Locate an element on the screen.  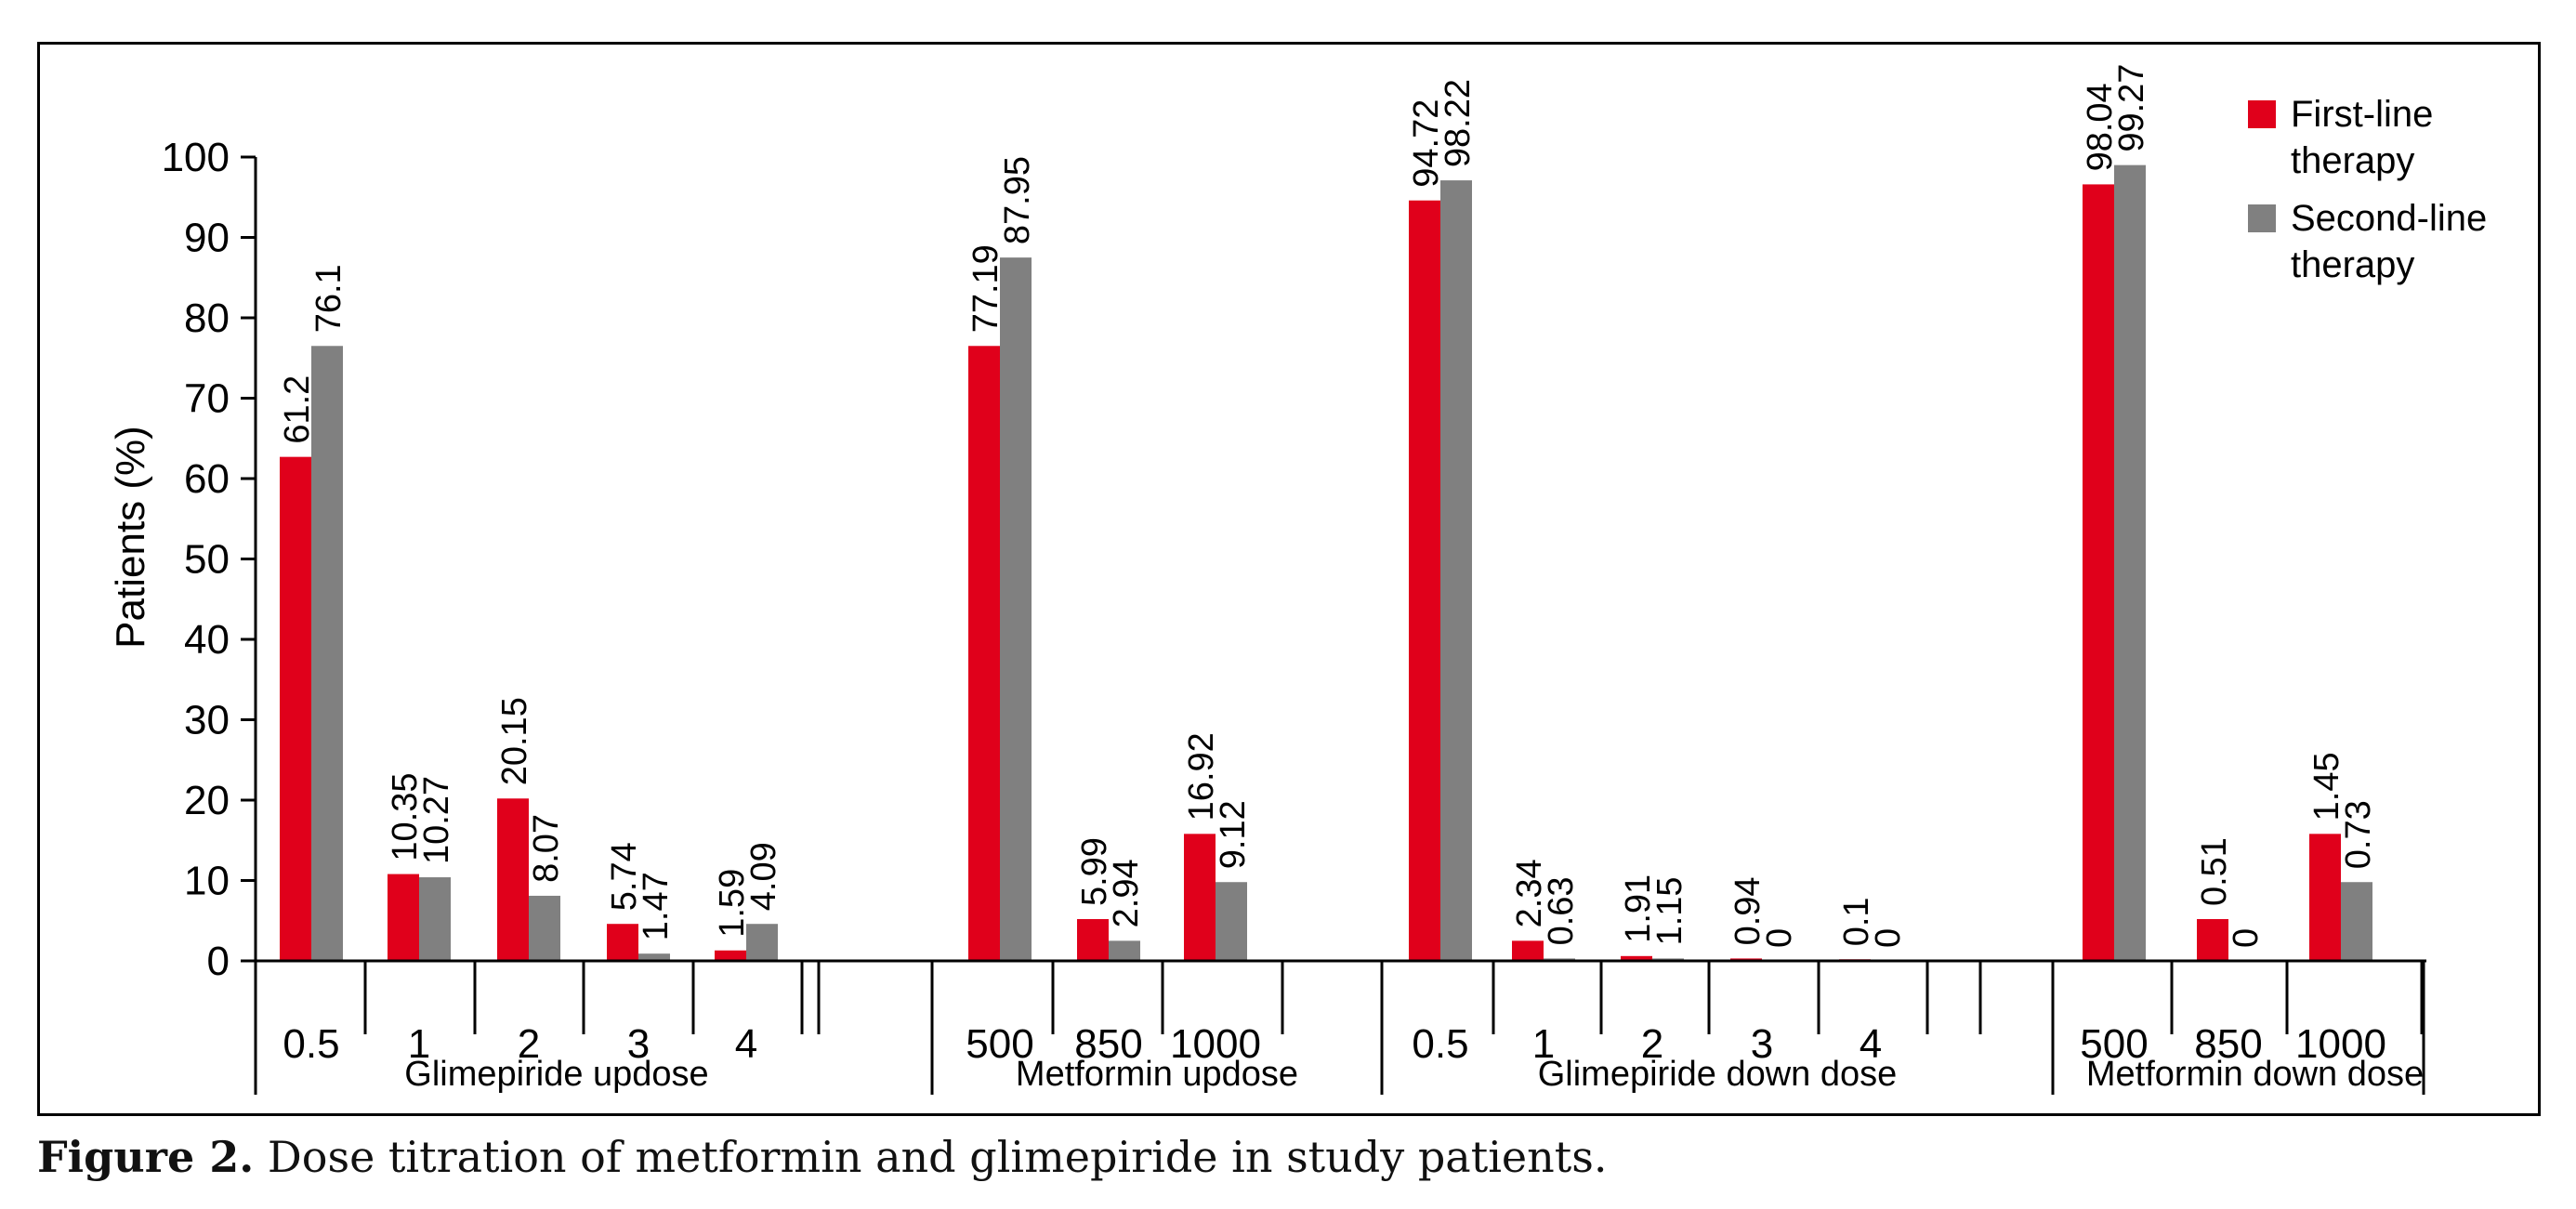
y-axis: 0 10 20 30 40 50 60 70 80 90 100 is located at coordinates (209, 559).